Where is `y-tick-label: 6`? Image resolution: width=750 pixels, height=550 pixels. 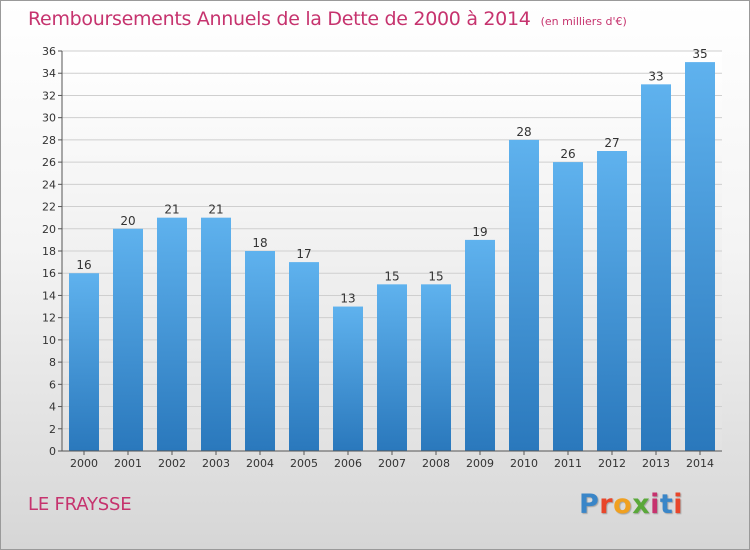 y-tick-label: 6 is located at coordinates (52, 384).